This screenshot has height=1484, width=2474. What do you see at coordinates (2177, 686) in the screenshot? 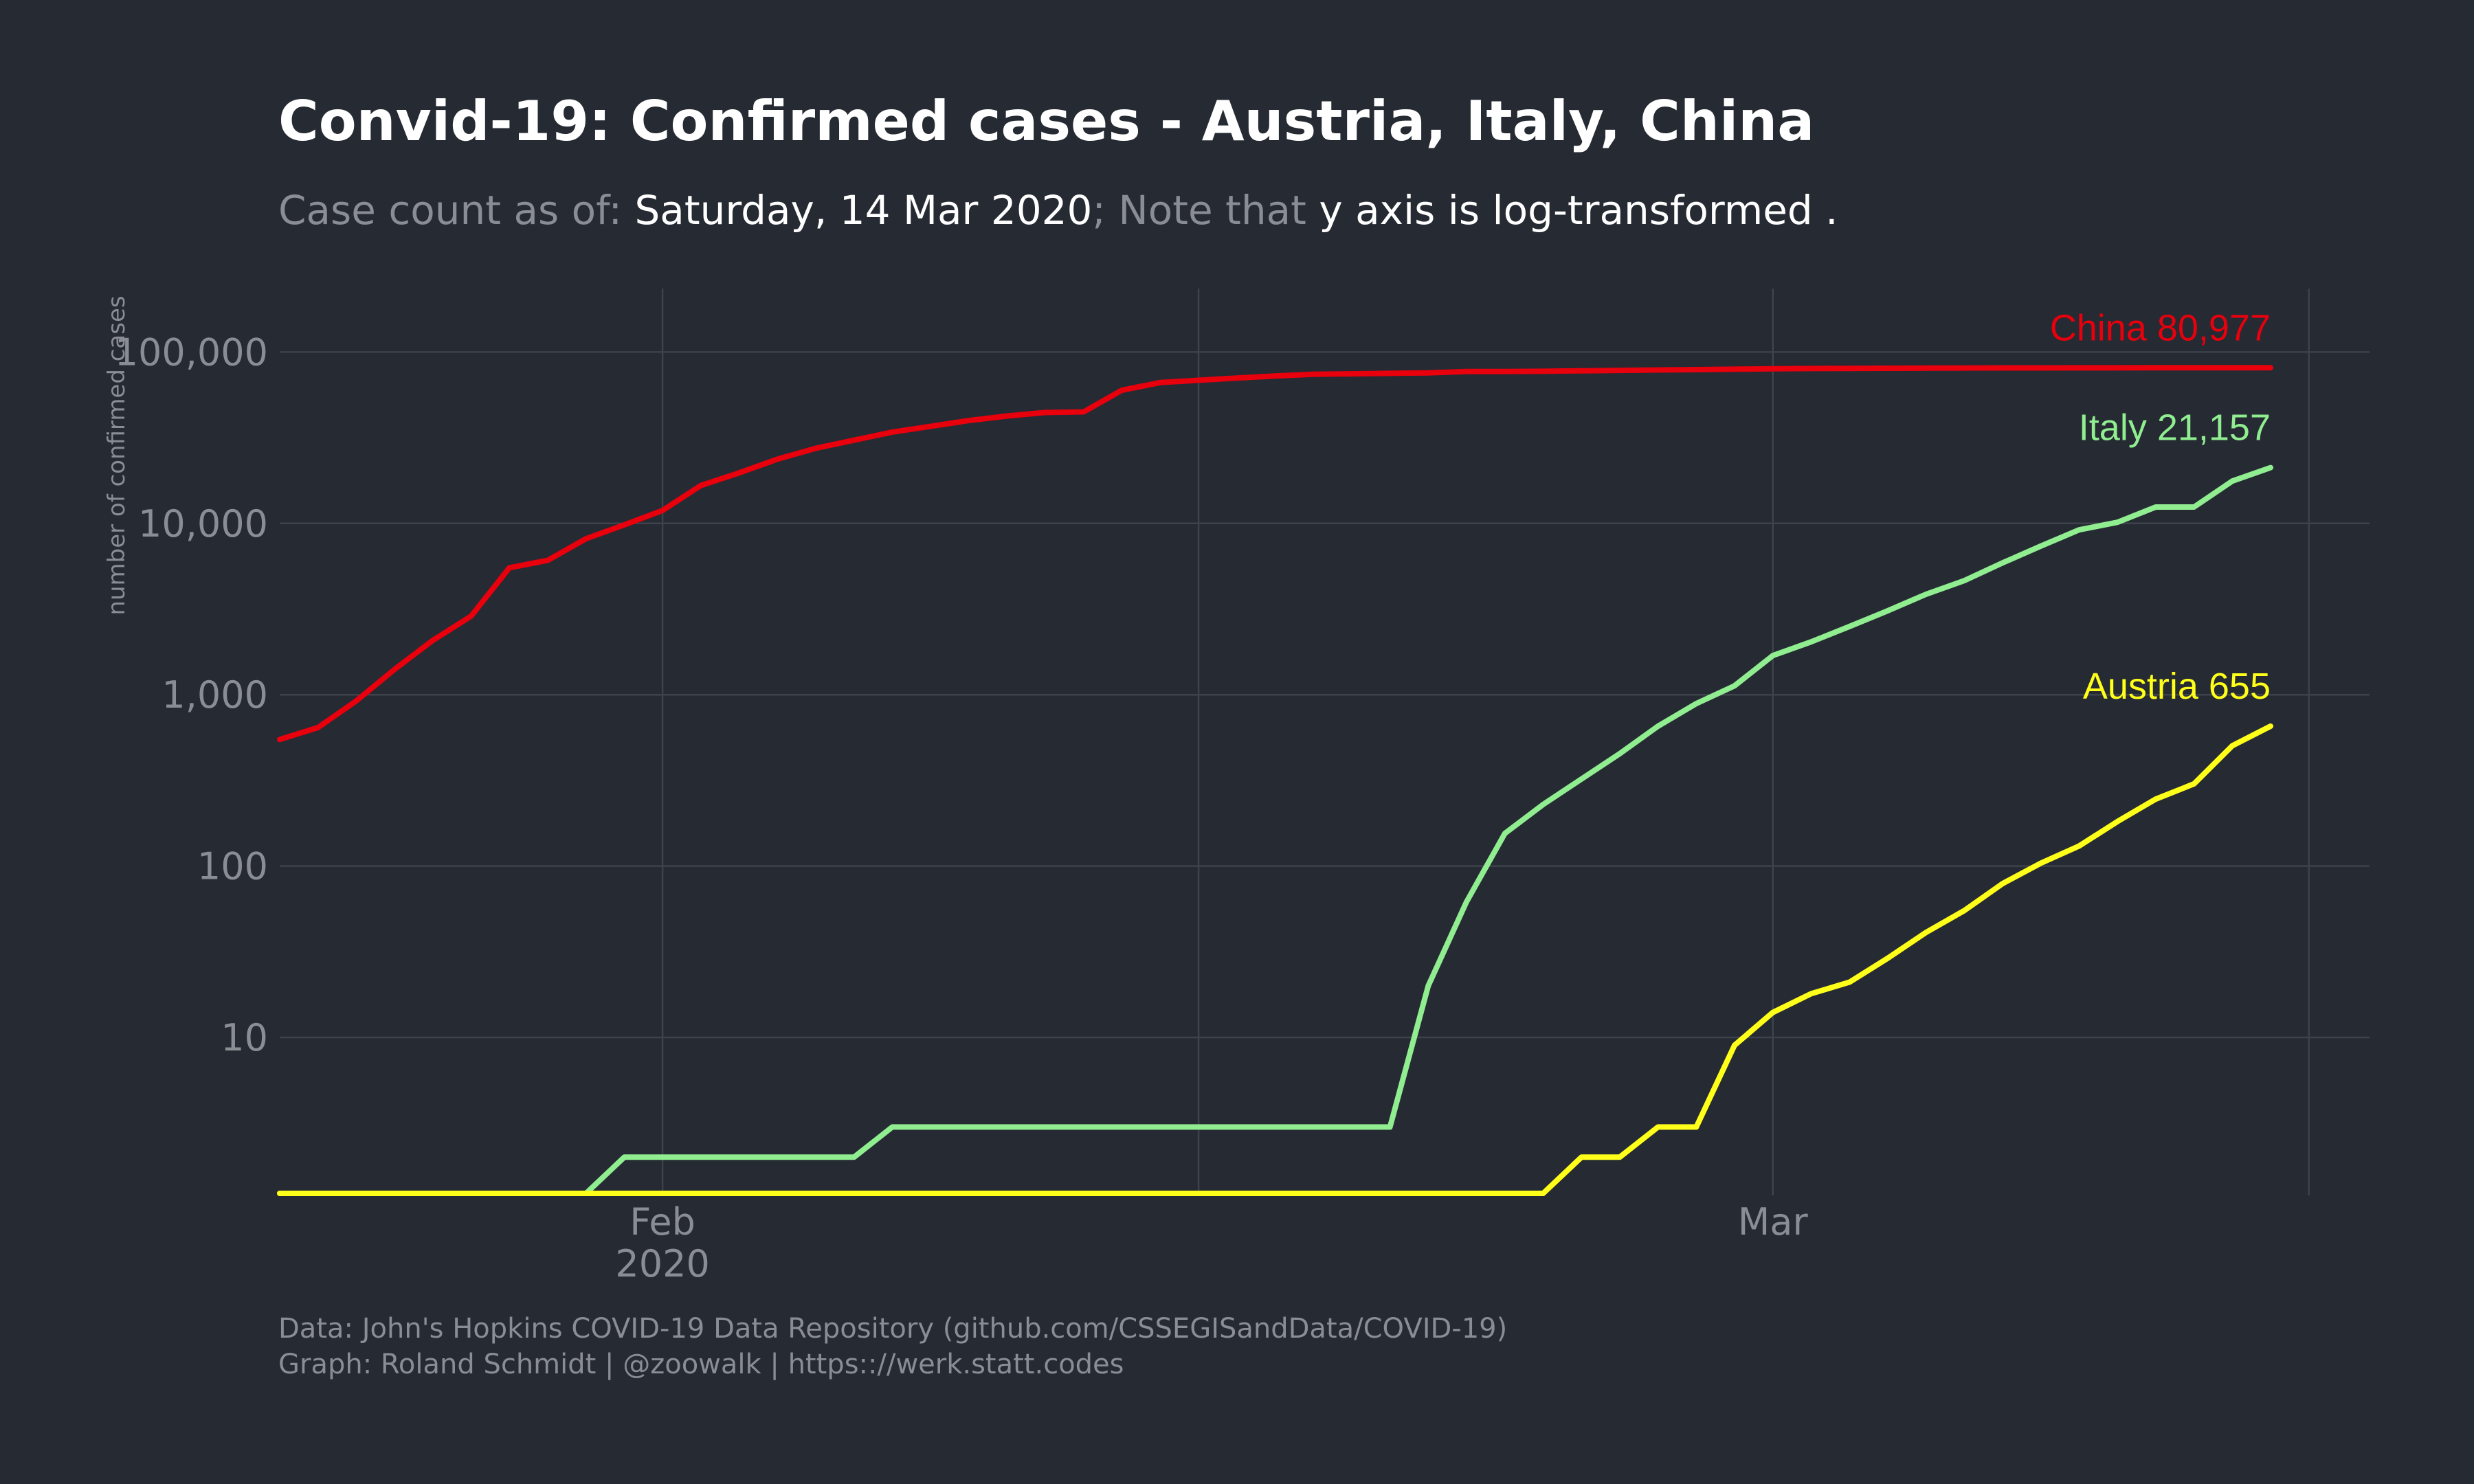
I see `end-label-austria: Austria 655` at bounding box center [2177, 686].